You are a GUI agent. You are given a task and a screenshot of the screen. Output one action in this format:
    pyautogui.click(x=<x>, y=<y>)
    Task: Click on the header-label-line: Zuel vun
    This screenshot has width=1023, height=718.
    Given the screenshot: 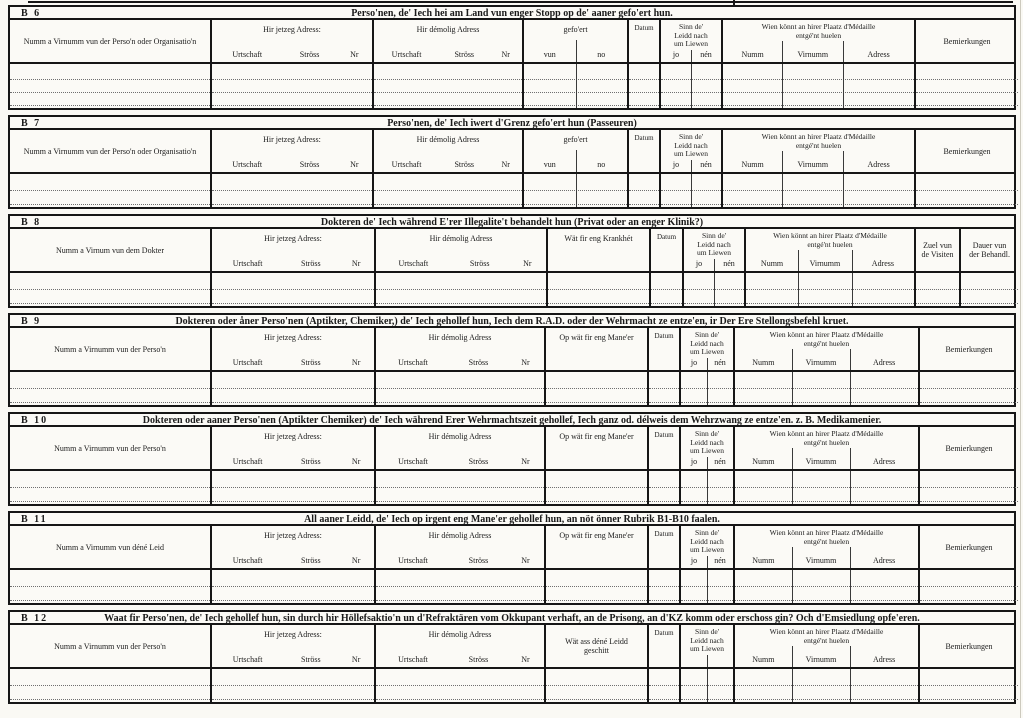 What is the action you would take?
    pyautogui.click(x=937, y=245)
    